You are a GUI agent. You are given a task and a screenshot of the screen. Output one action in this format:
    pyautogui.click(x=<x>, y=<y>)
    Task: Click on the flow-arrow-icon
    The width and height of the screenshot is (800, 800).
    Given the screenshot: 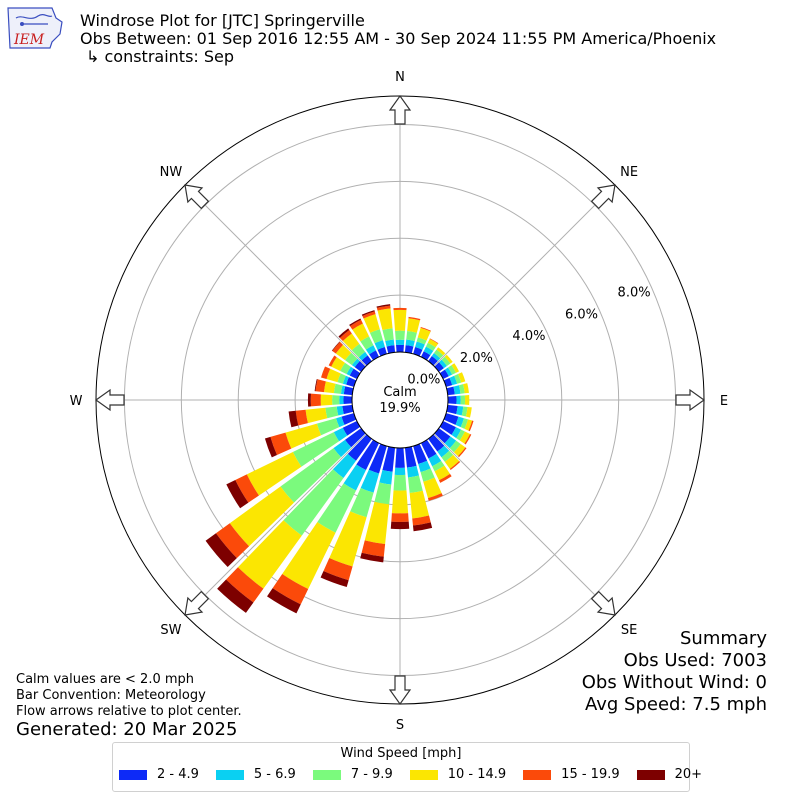 What is the action you would take?
    pyautogui.click(x=690, y=400)
    